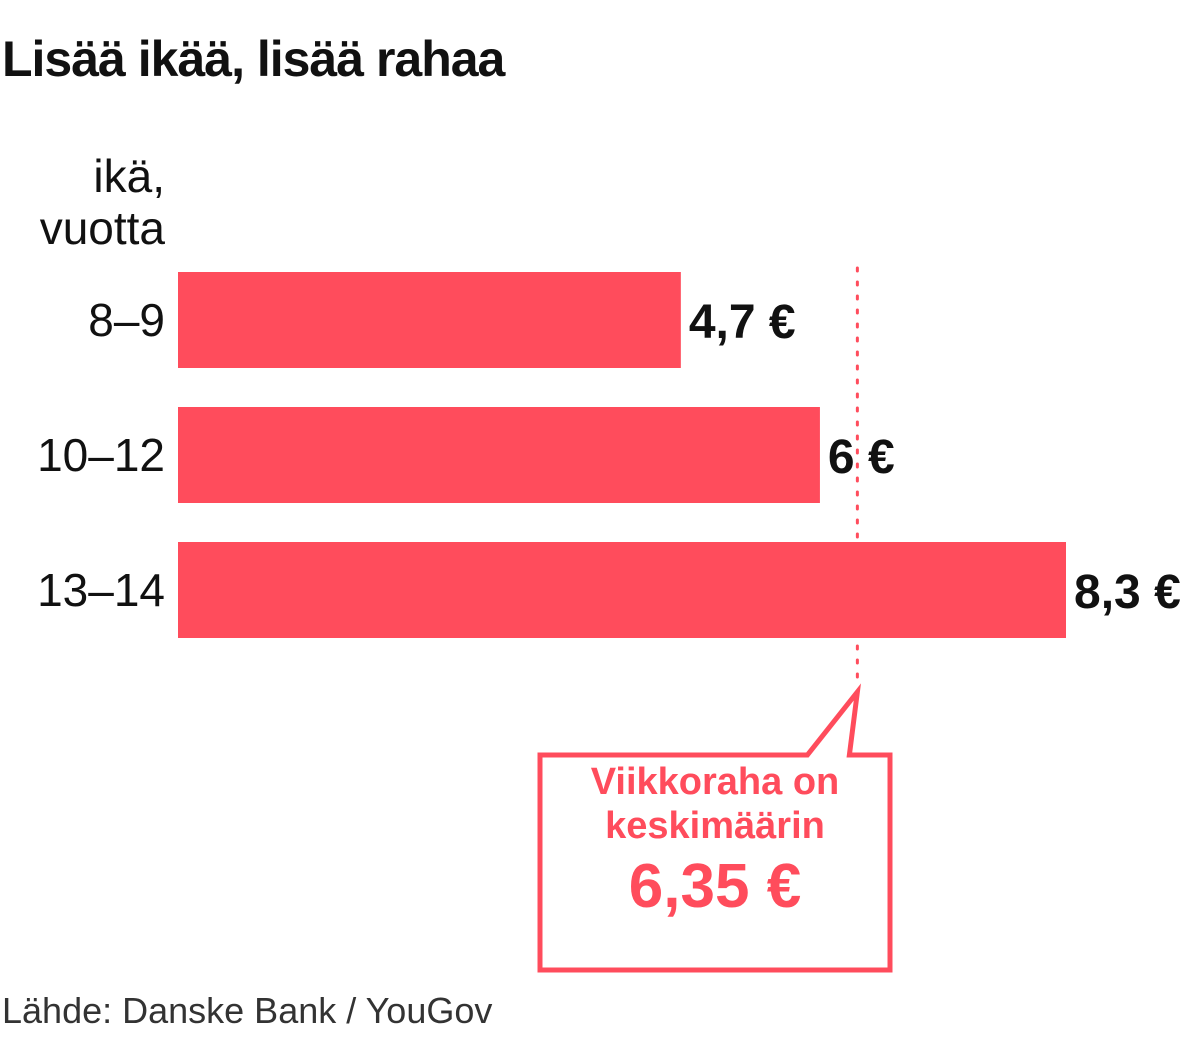  What do you see at coordinates (101, 590) in the screenshot?
I see `category-label: 13–14` at bounding box center [101, 590].